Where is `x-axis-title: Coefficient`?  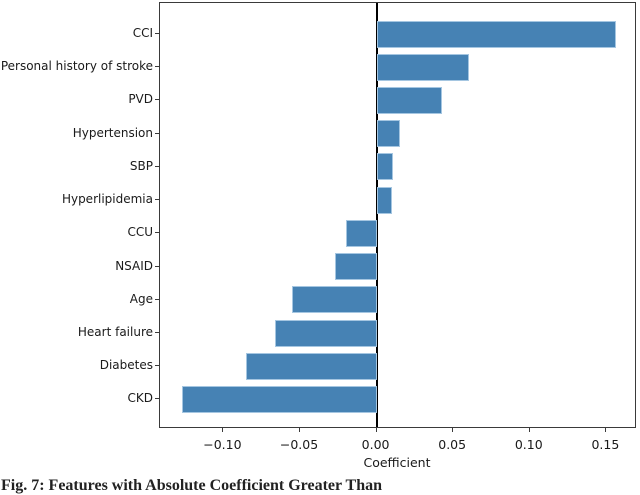 x-axis-title: Coefficient is located at coordinates (397, 462).